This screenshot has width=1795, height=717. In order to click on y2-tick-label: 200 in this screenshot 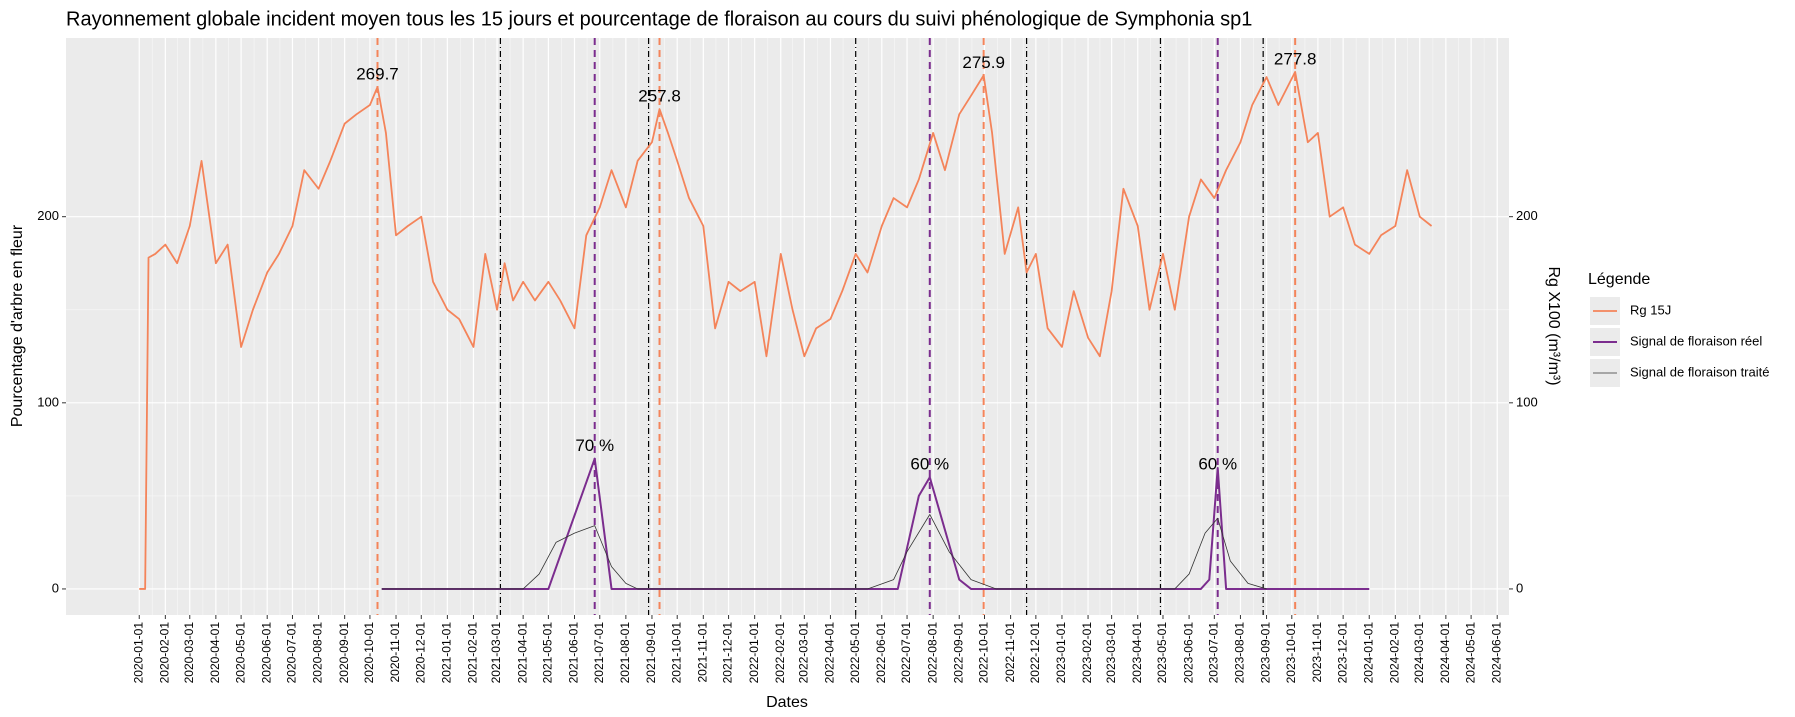, I will do `click(1527, 215)`.